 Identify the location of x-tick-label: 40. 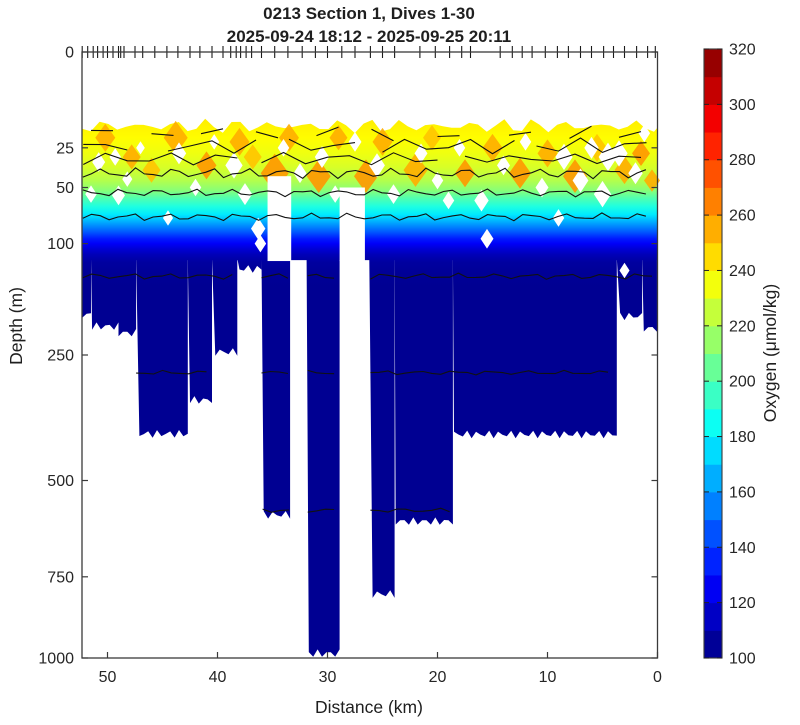
(218, 677).